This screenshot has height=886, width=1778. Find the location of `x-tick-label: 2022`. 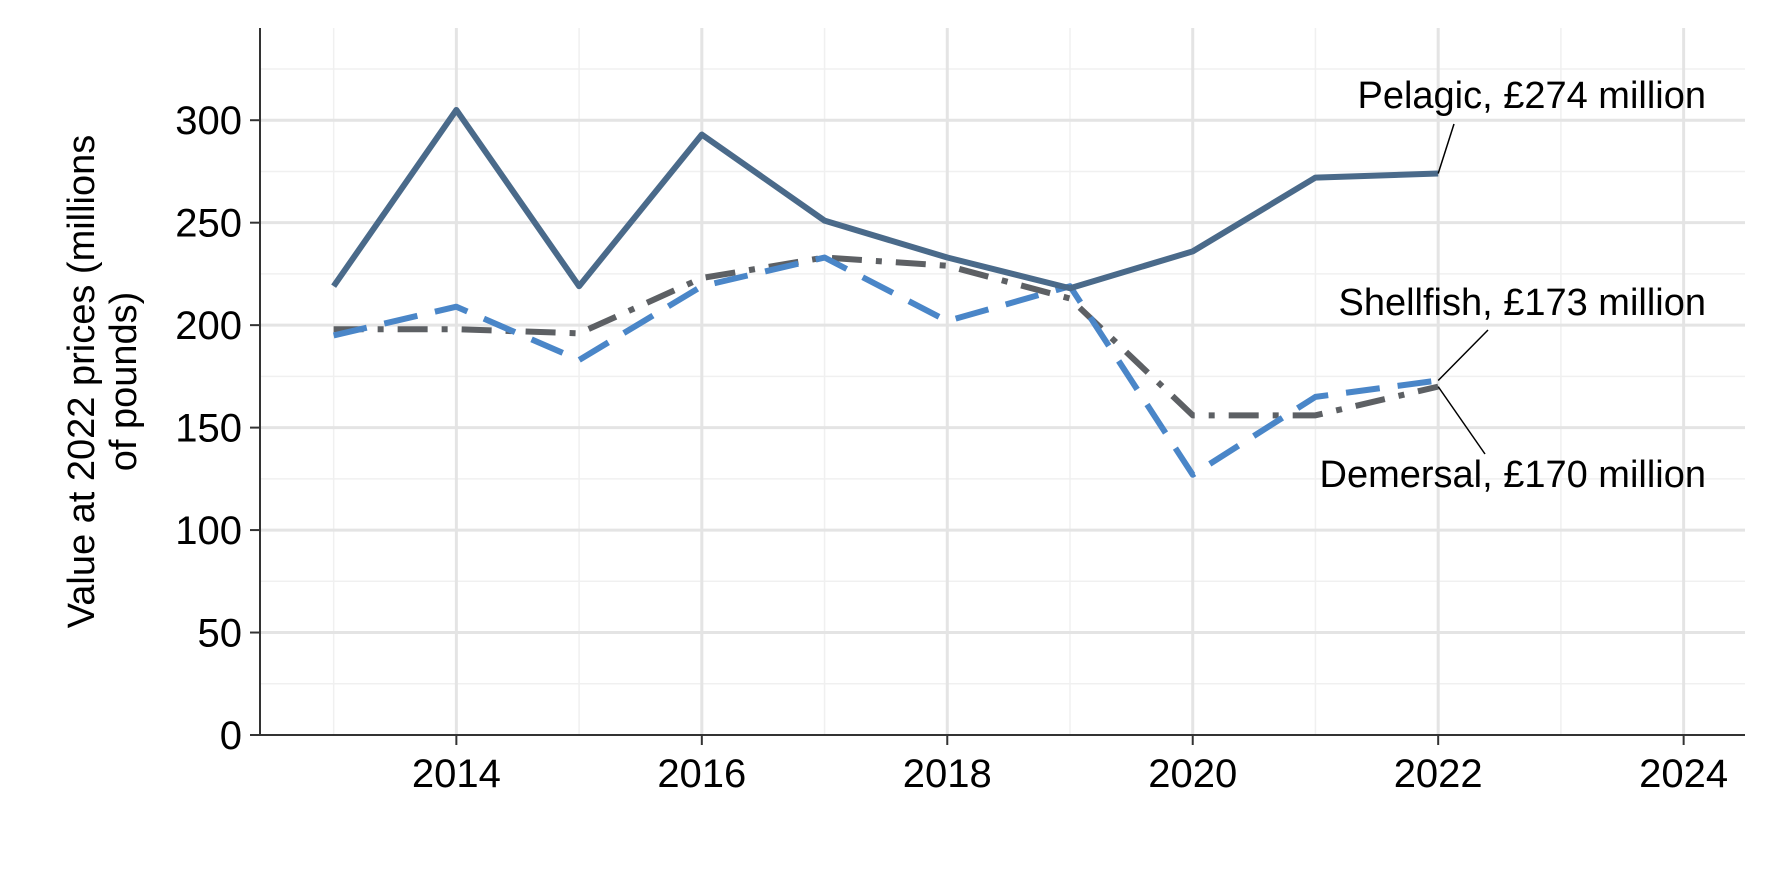

x-tick-label: 2022 is located at coordinates (1438, 774).